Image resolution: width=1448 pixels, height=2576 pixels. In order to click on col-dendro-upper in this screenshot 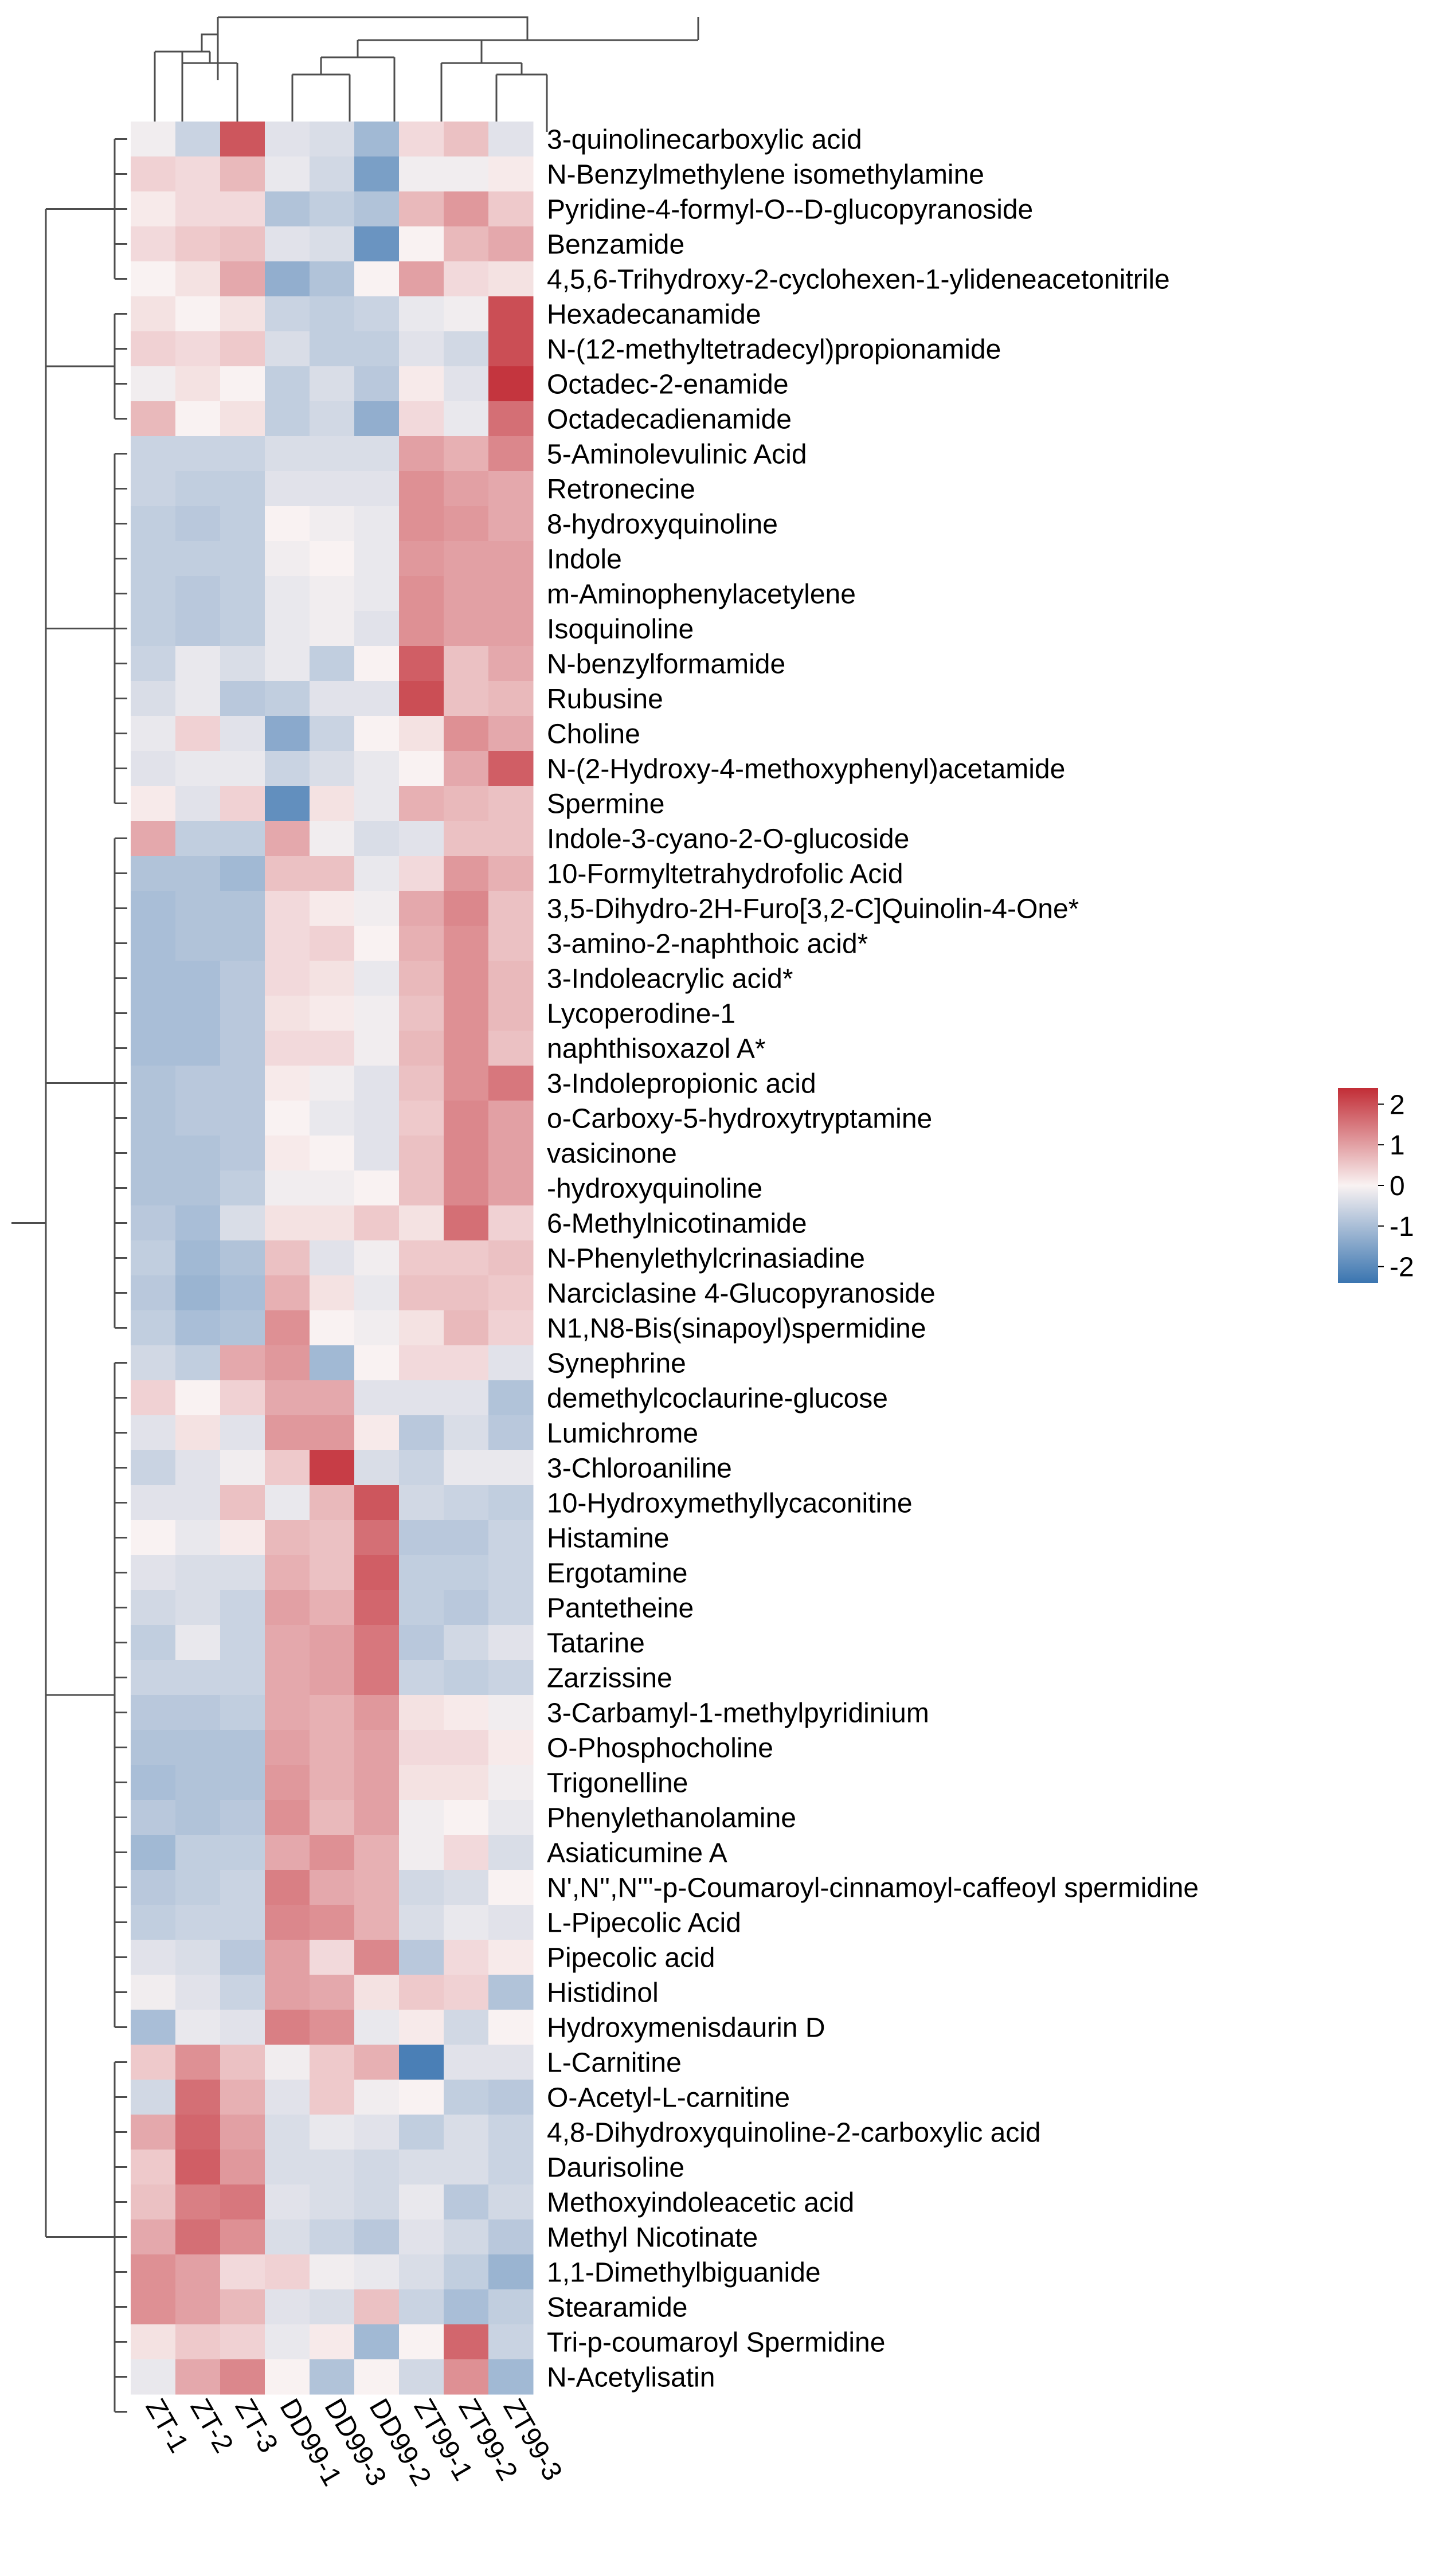, I will do `click(528, 29)`.